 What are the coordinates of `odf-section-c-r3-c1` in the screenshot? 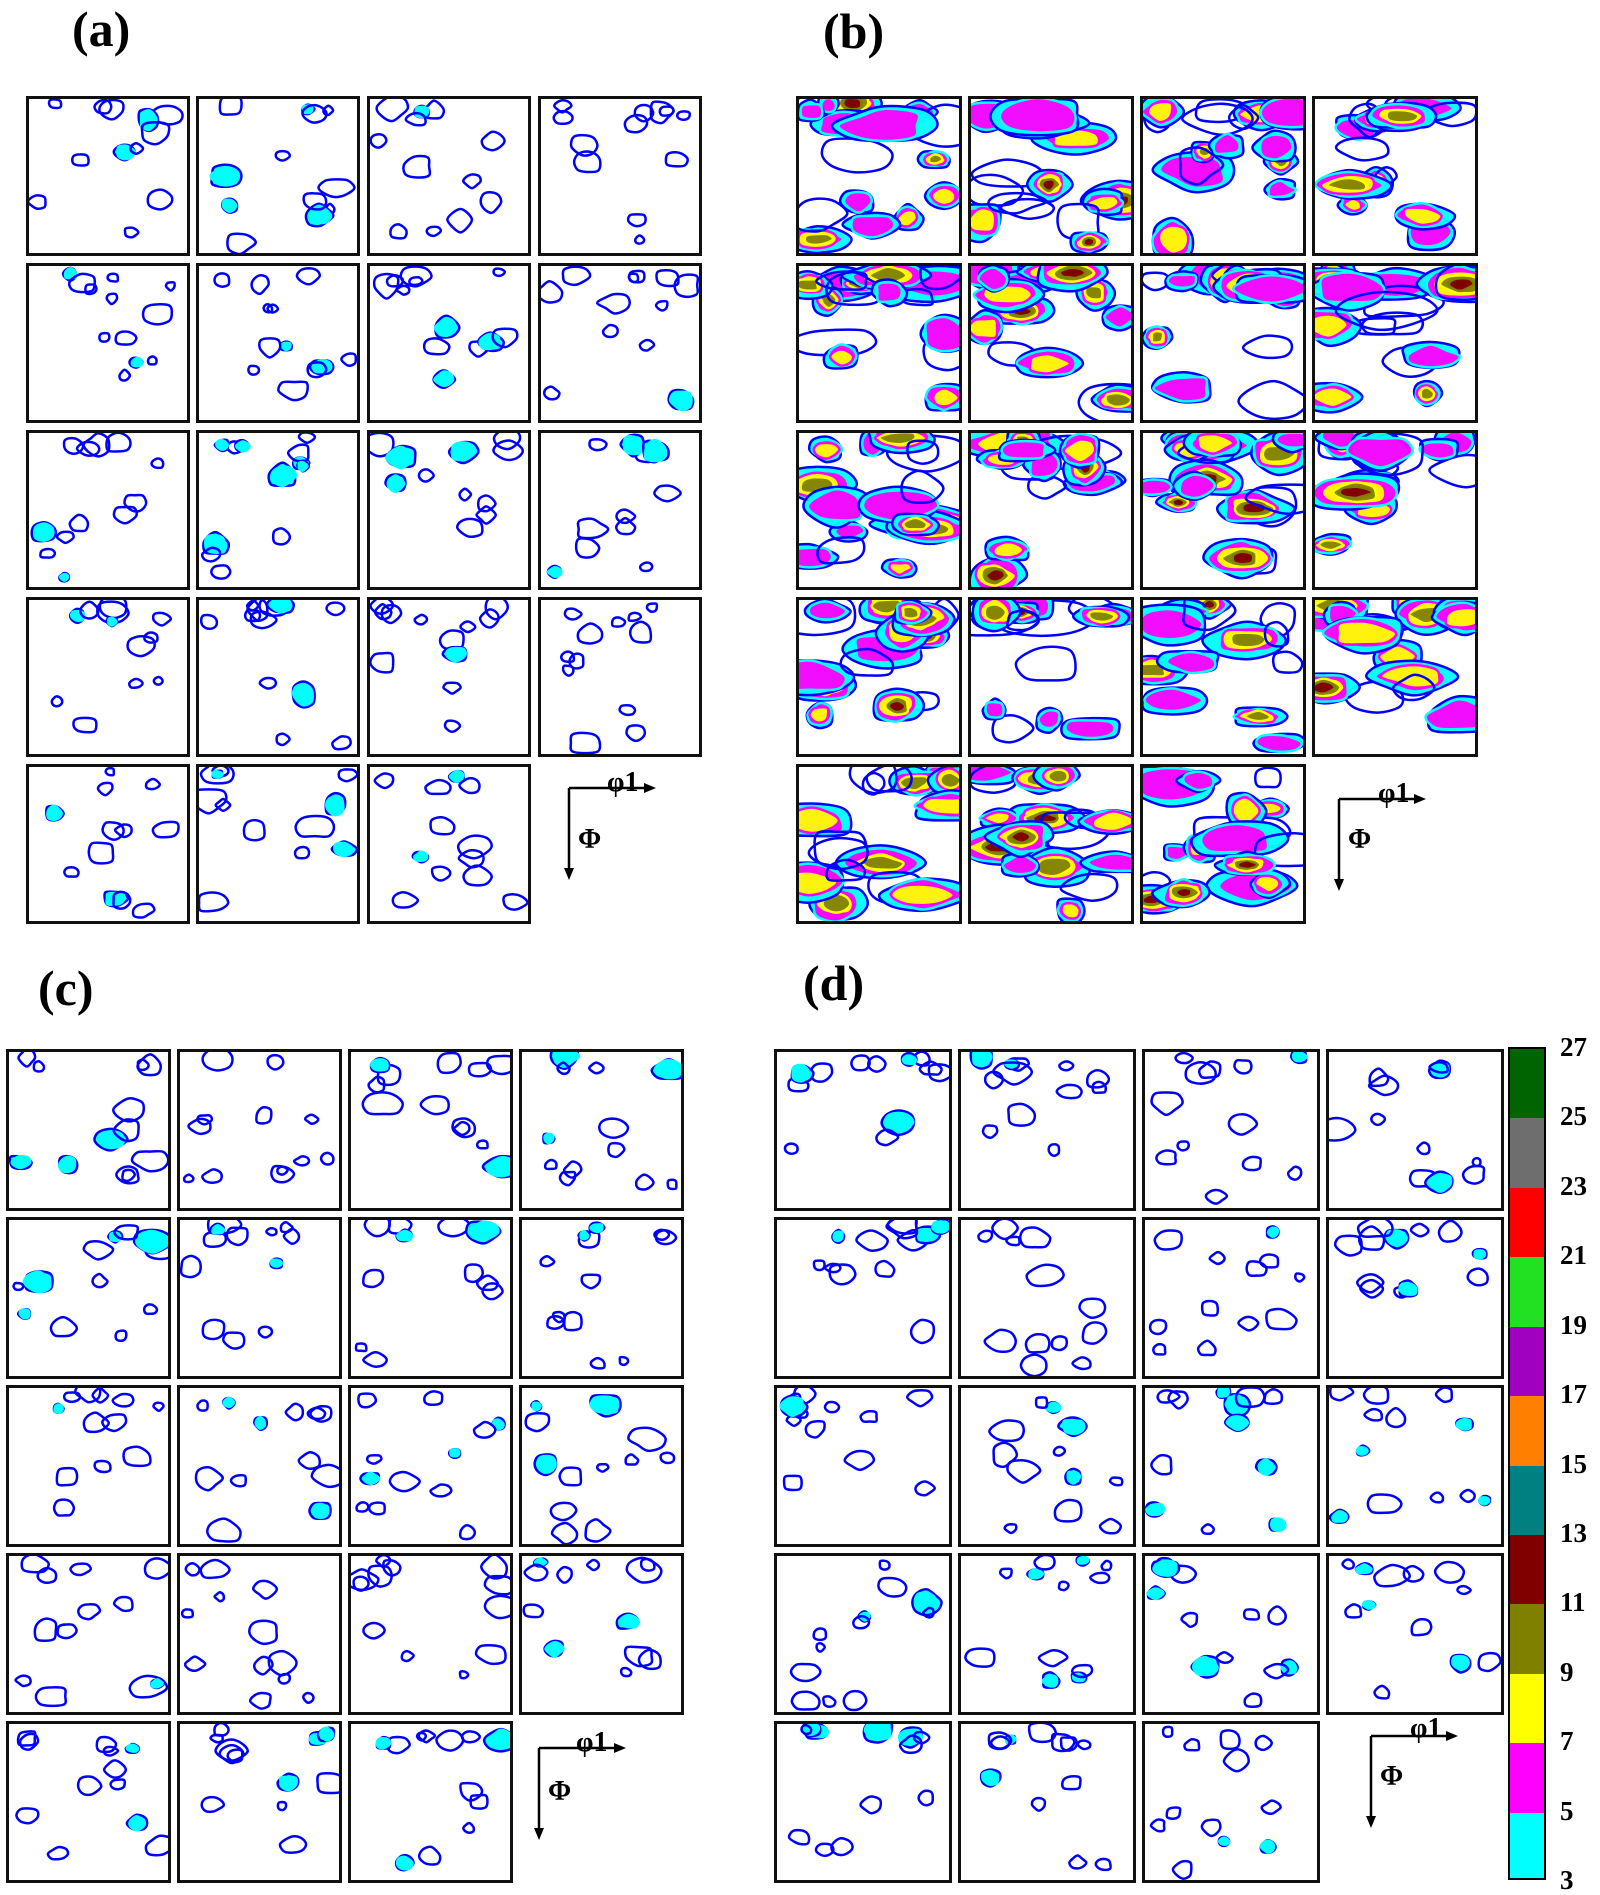 It's located at (88, 1466).